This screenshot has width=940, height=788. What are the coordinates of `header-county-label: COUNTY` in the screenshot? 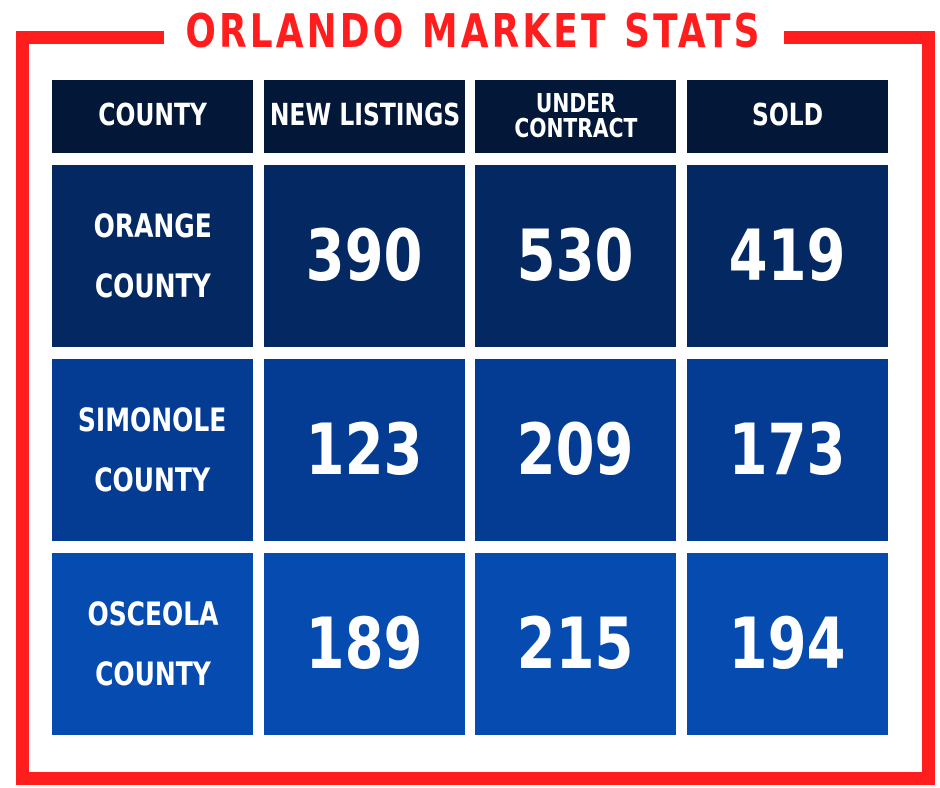 It's located at (152, 116).